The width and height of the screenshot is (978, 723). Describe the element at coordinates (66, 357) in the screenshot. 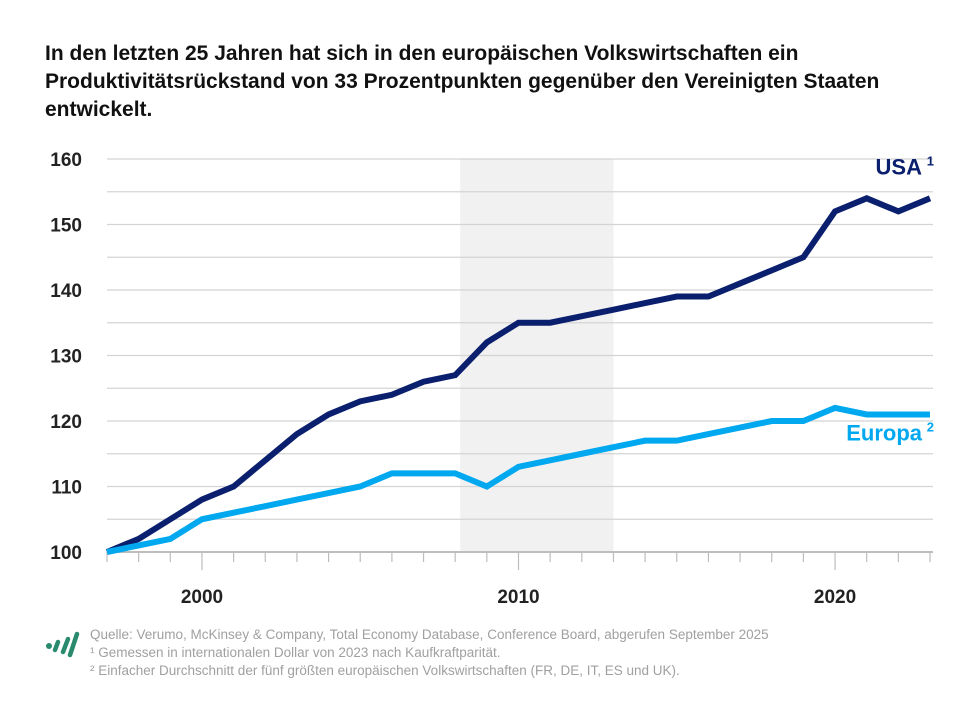

I see `y-tick-label: 130` at that location.